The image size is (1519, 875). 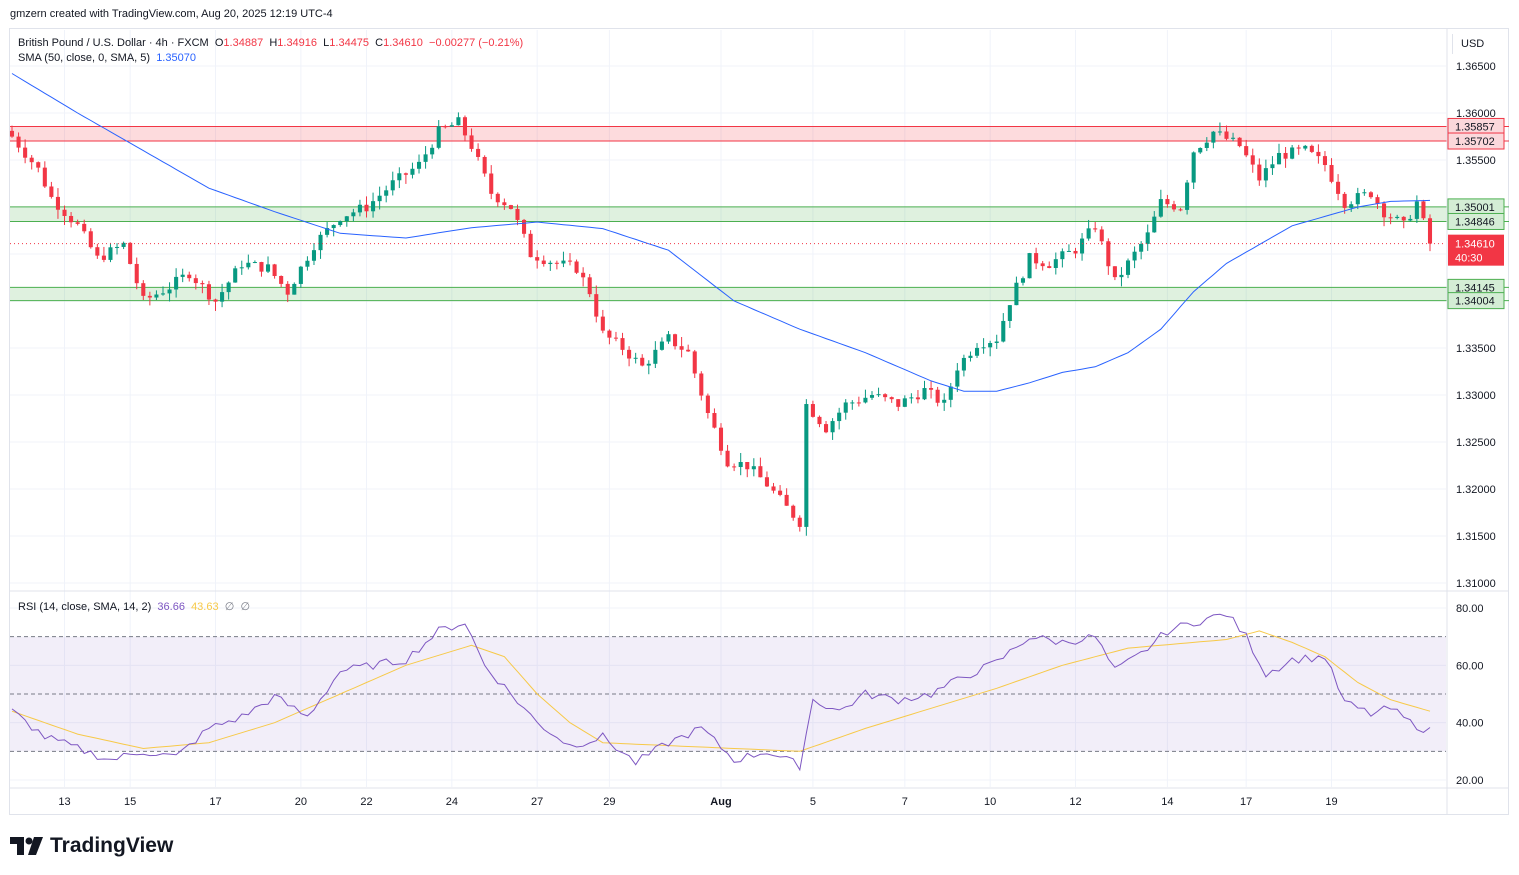 I want to click on sma-row: SMA (50, close, 0, SMA, 5) 1.35070, so click(x=270, y=58).